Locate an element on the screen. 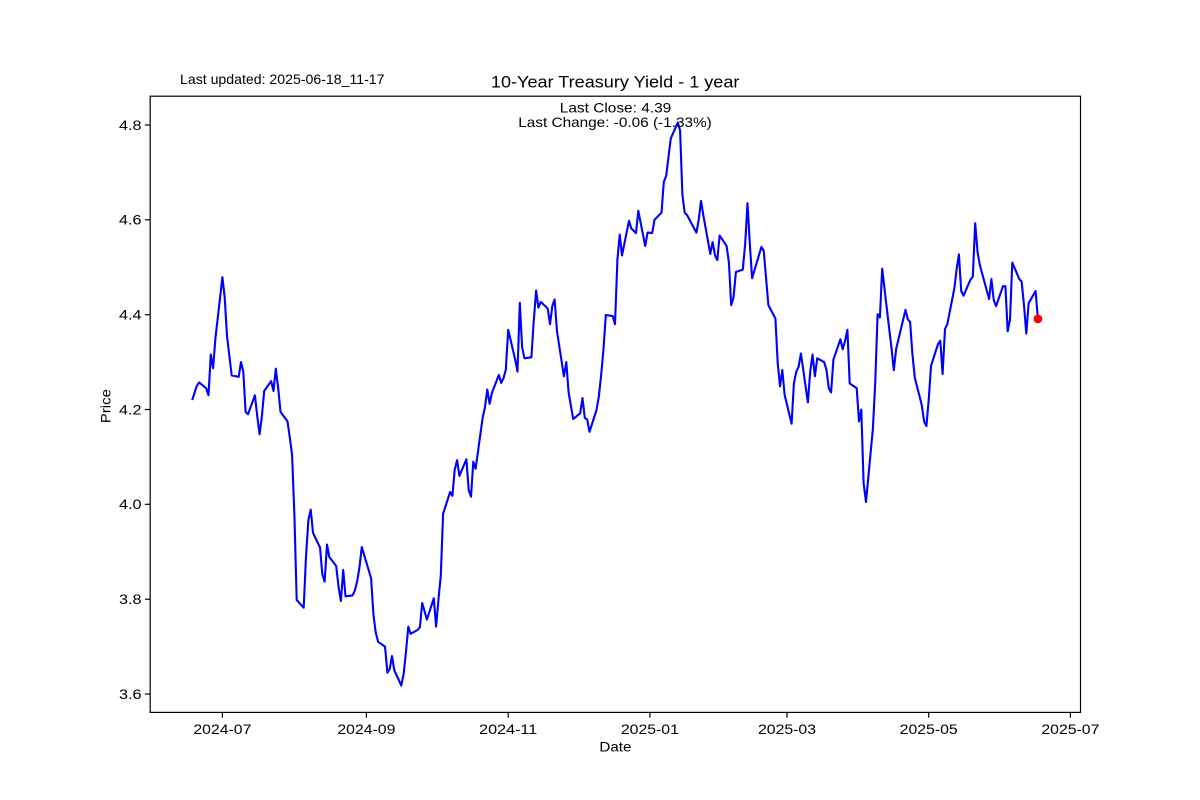 The image size is (1200, 800). svg-text: 2025-05 is located at coordinates (929, 729).